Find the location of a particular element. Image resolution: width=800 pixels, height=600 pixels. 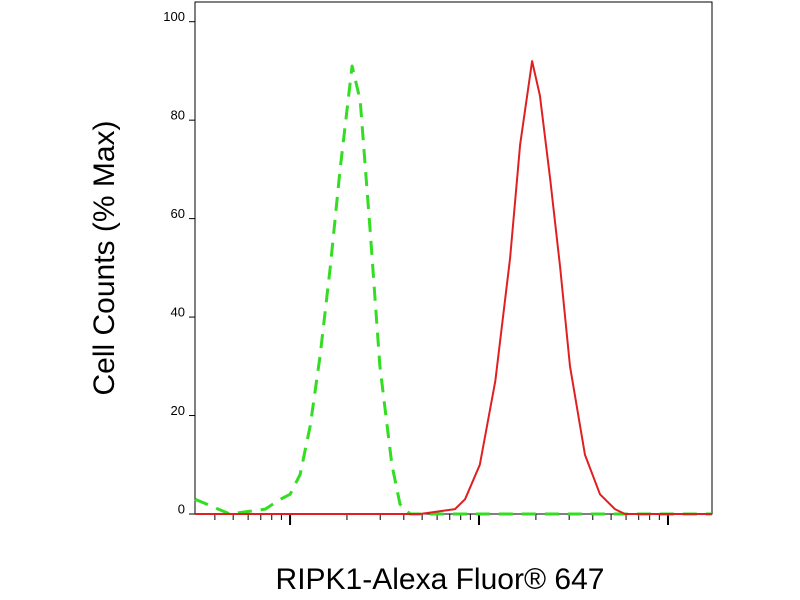

y-tick-label: 20 is located at coordinates (178, 410).